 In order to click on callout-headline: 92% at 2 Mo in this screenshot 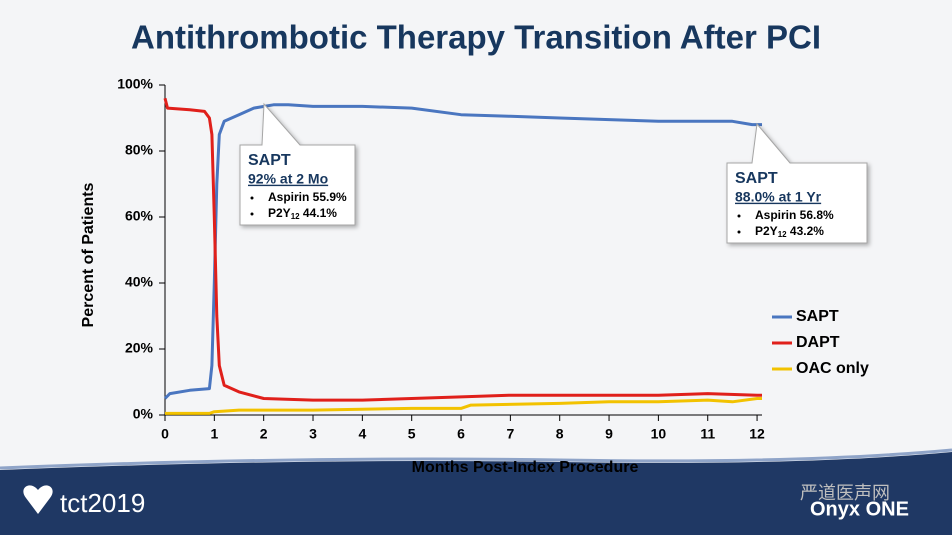, I will do `click(288, 179)`.